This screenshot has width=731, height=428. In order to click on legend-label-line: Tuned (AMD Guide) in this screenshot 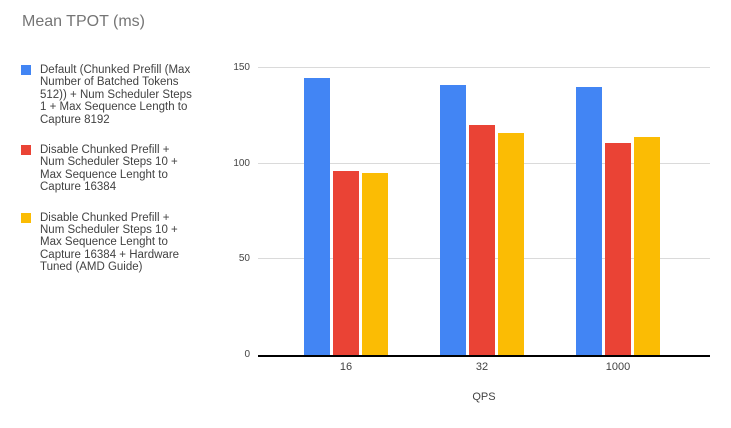, I will do `click(91, 267)`.